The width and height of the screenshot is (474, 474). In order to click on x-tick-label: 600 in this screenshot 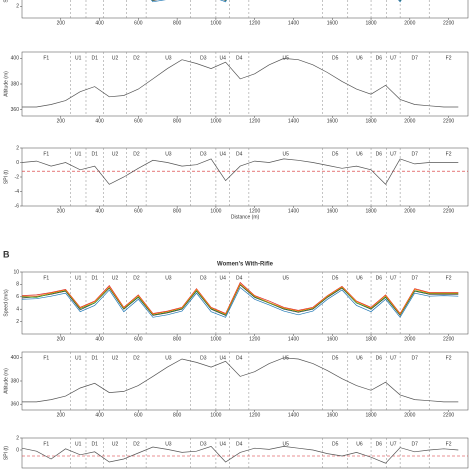, I will do `click(138, 339)`.